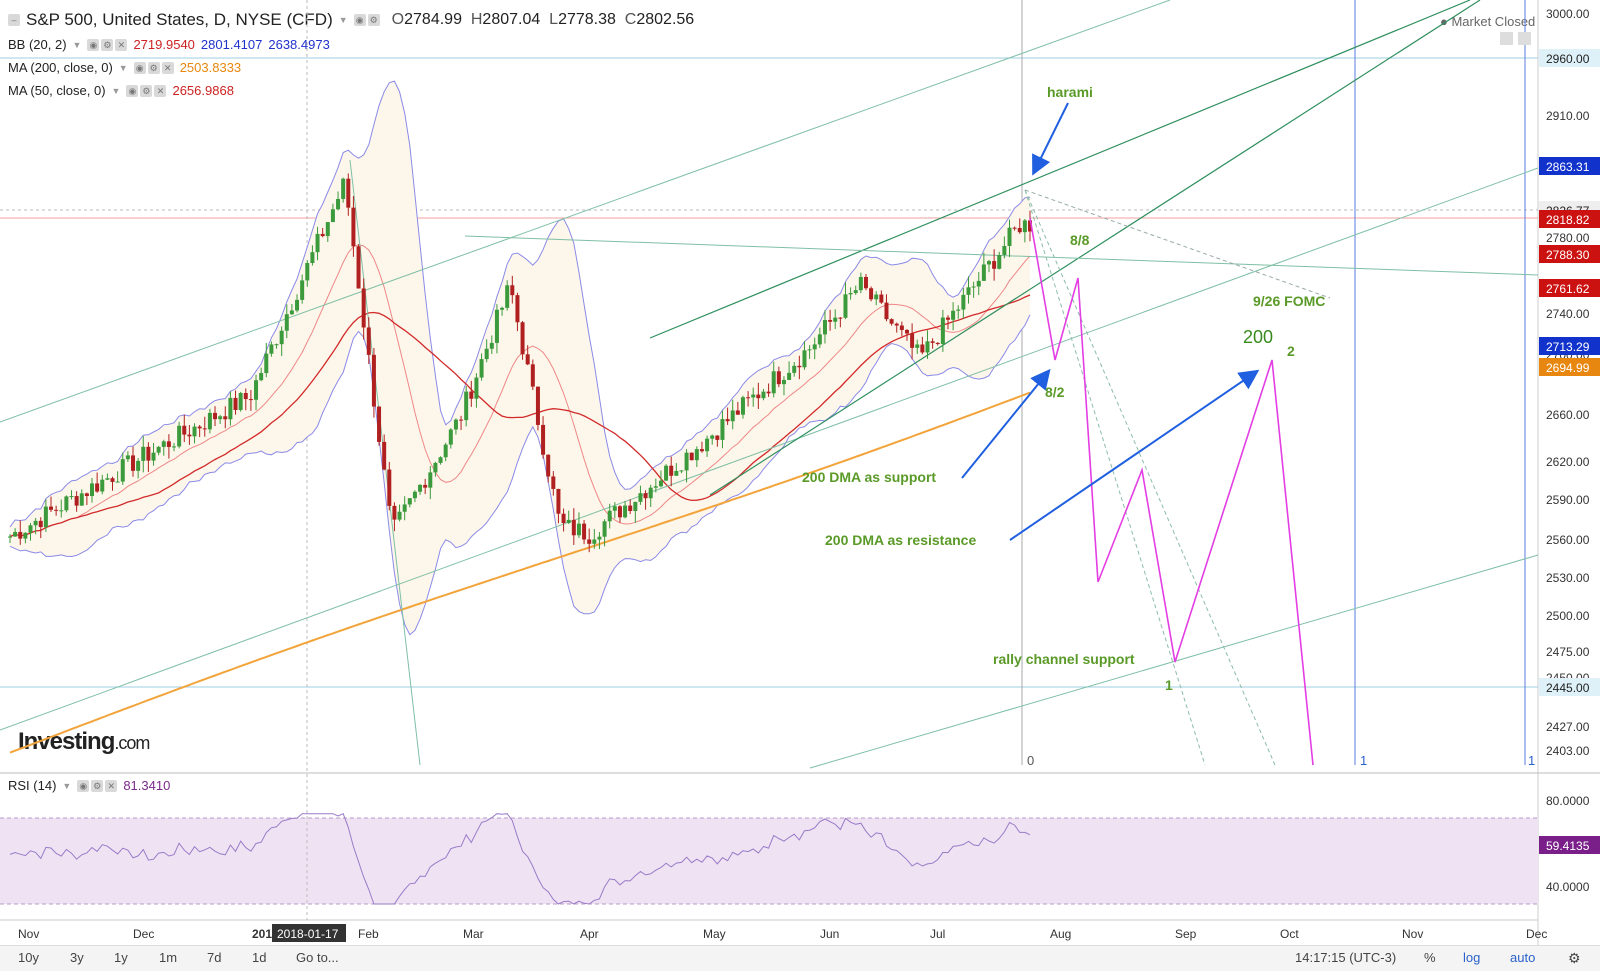 The image size is (1600, 971). I want to click on indicator-ma50: MA (50, close, 0) ▼ ◉ ⚙ ✕ 2656.9868, so click(121, 90).